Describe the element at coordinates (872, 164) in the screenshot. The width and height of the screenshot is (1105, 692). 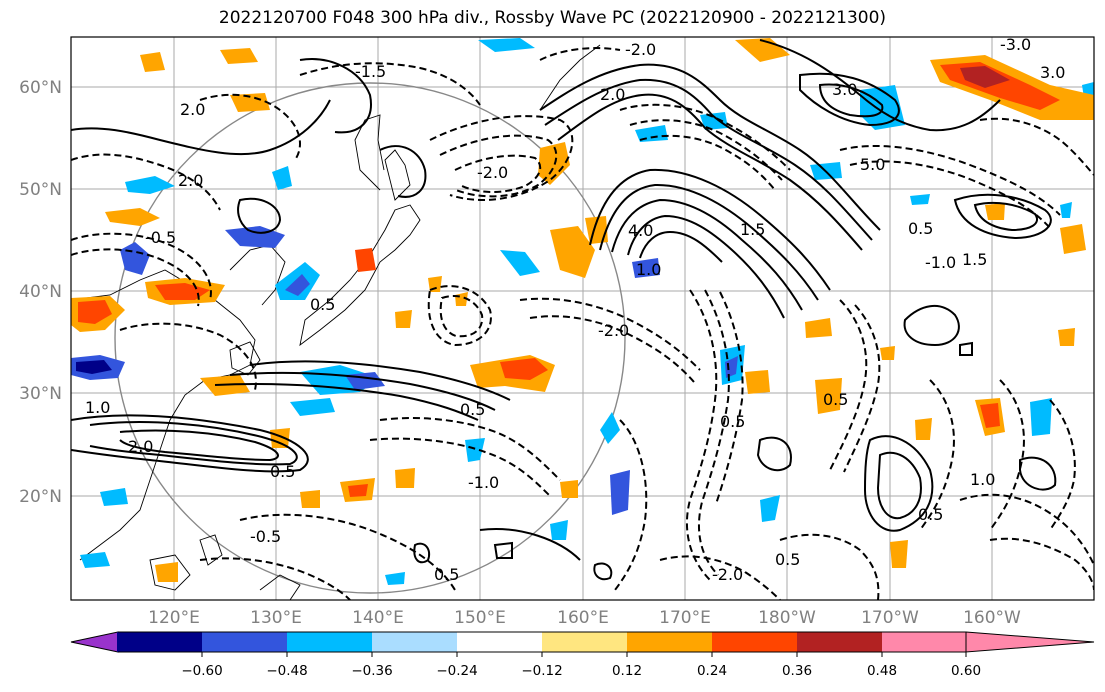
I see `contour-label: 5.0` at that location.